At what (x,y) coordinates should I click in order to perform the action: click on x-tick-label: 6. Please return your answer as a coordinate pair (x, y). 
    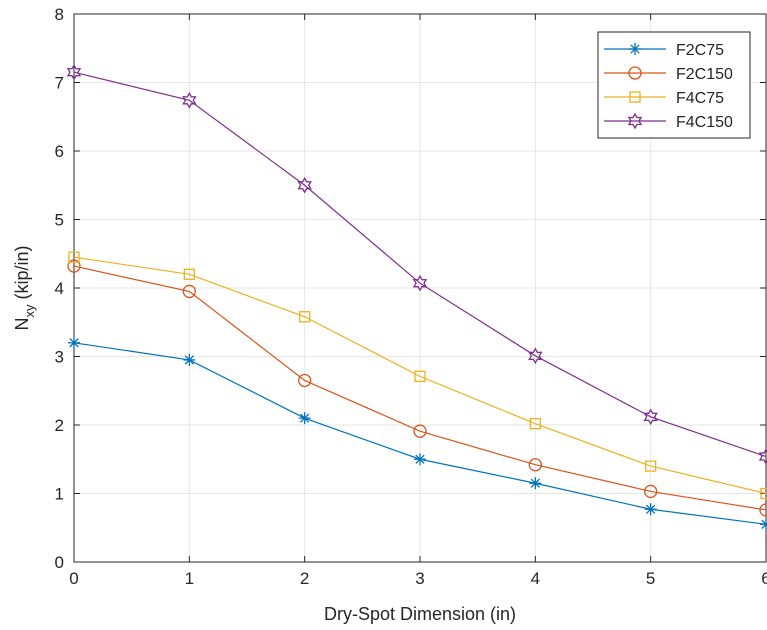
    Looking at the image, I should click on (764, 578).